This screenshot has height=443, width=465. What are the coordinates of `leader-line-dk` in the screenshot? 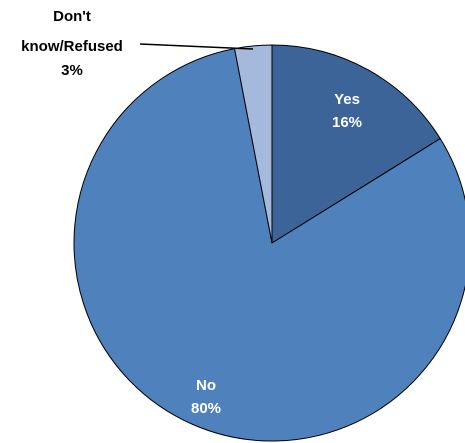 It's located at (196, 46).